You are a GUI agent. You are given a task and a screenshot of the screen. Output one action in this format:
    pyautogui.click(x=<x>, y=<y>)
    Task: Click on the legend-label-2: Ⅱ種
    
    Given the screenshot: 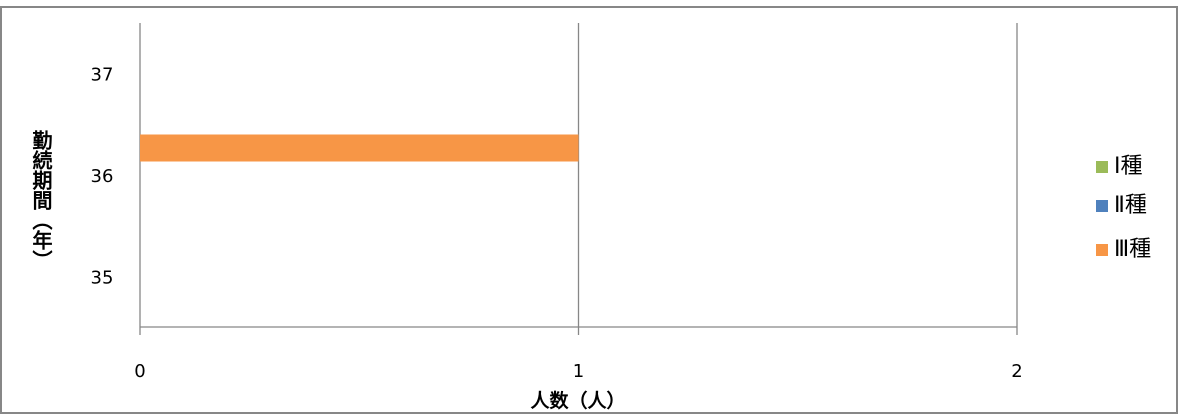 What is the action you would take?
    pyautogui.click(x=1130, y=205)
    